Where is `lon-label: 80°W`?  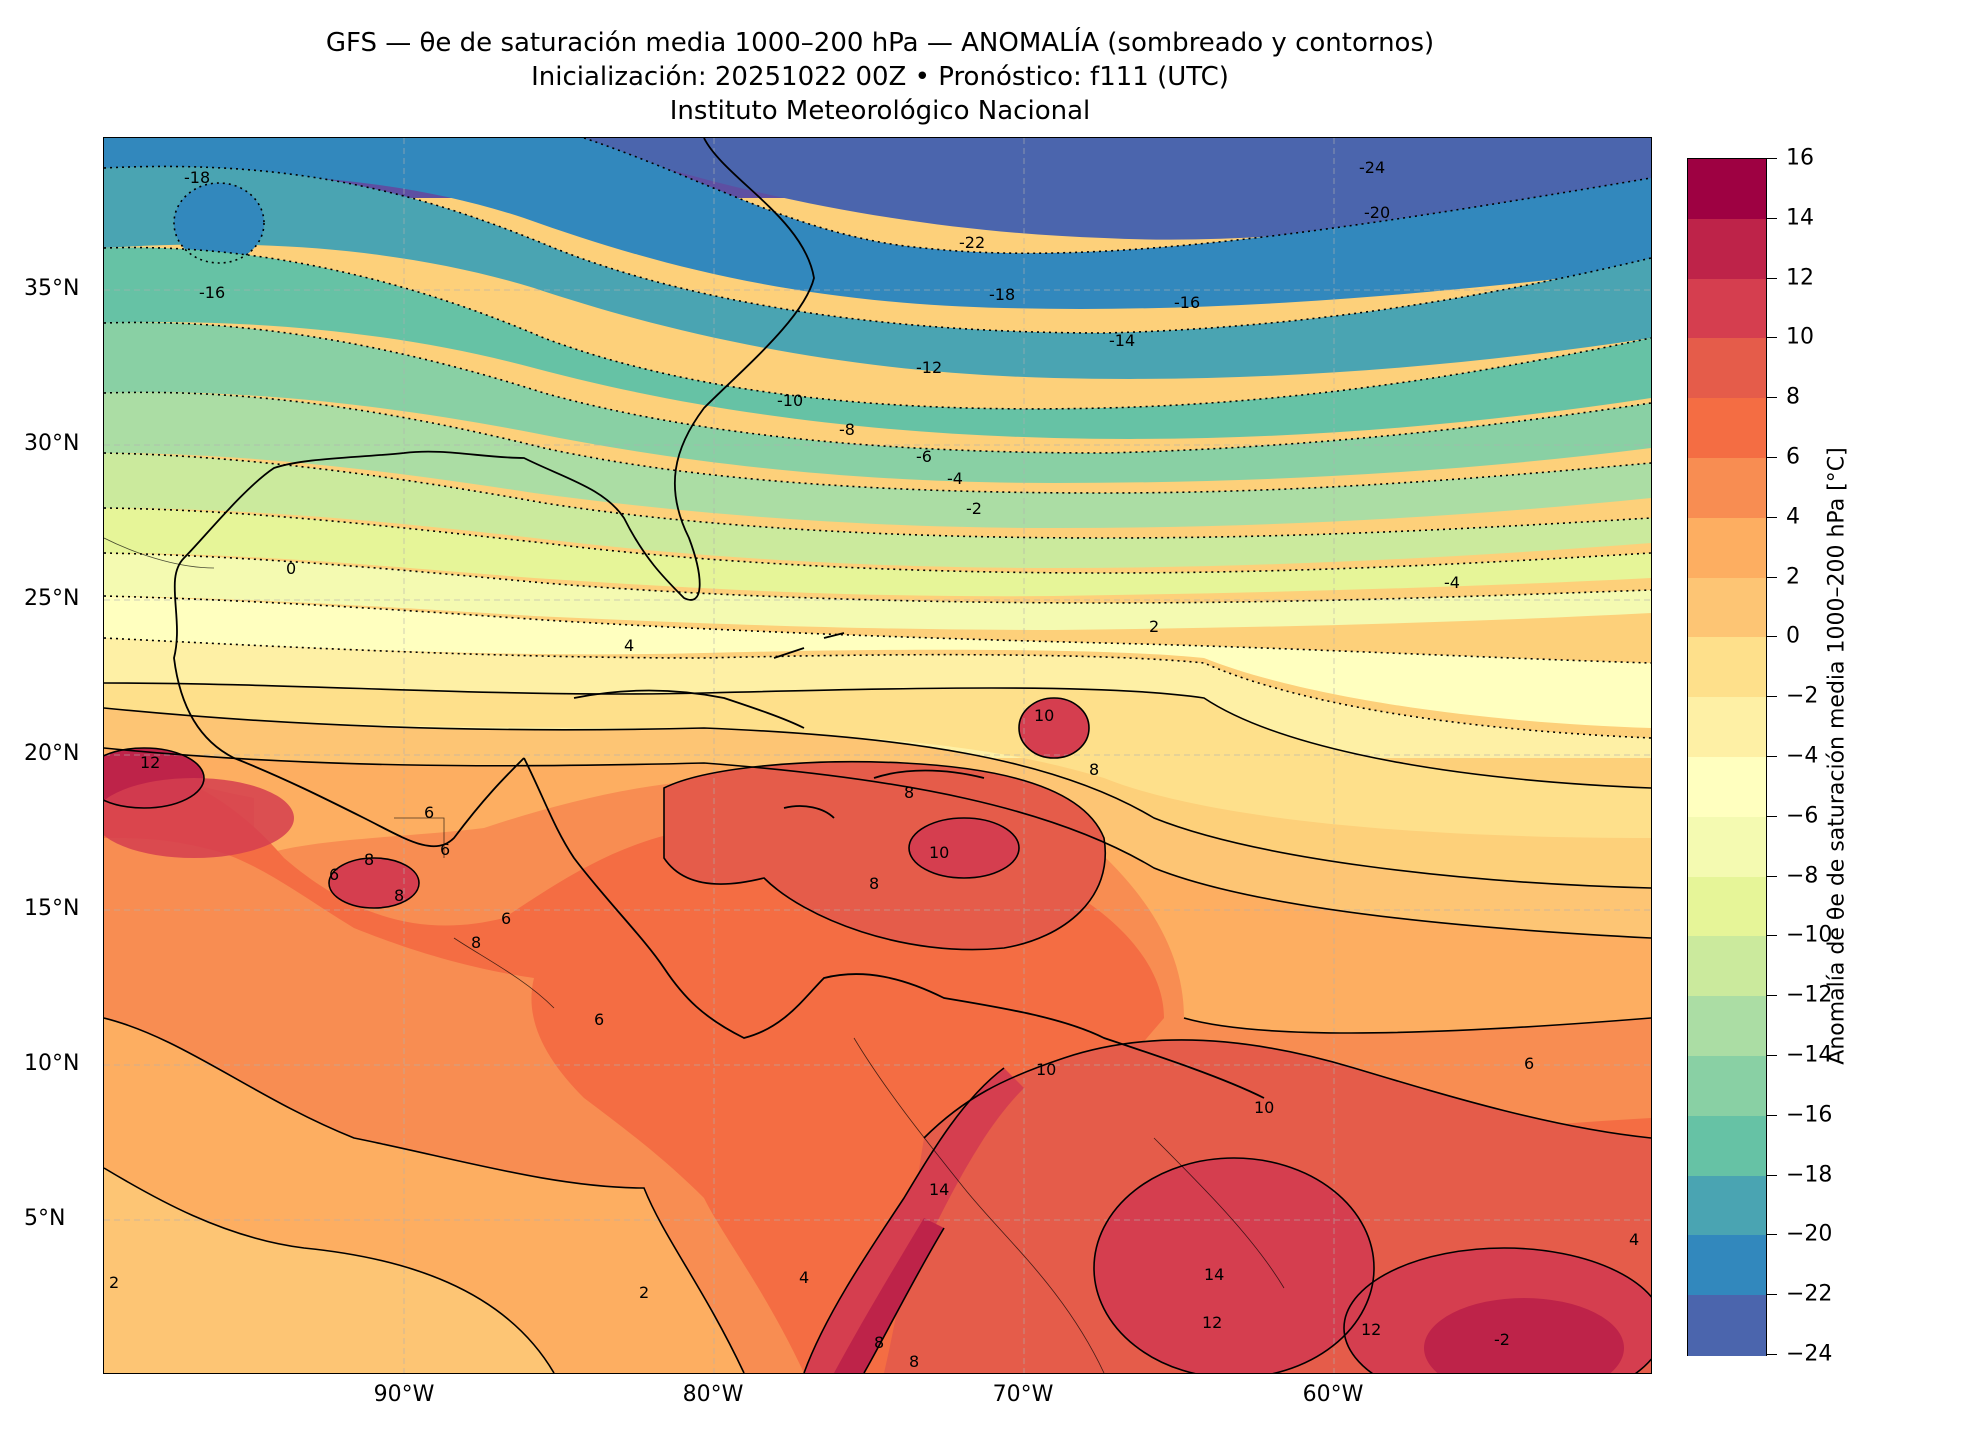 lon-label: 80°W is located at coordinates (713, 1394).